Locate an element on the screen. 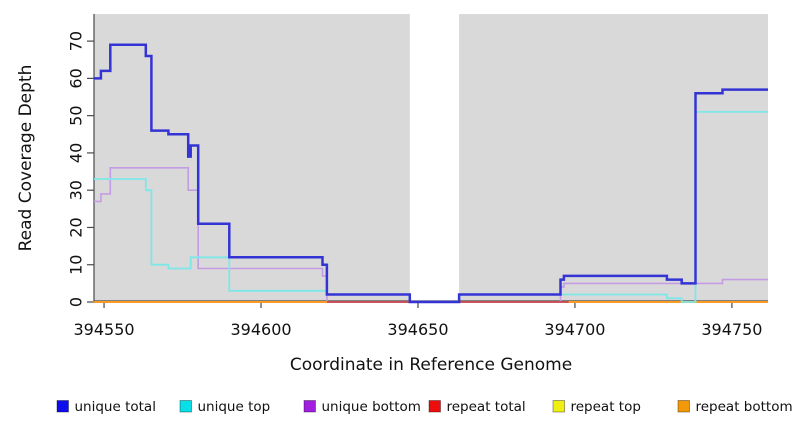 The height and width of the screenshot is (432, 792). y-tick-label: 60 is located at coordinates (75, 78).